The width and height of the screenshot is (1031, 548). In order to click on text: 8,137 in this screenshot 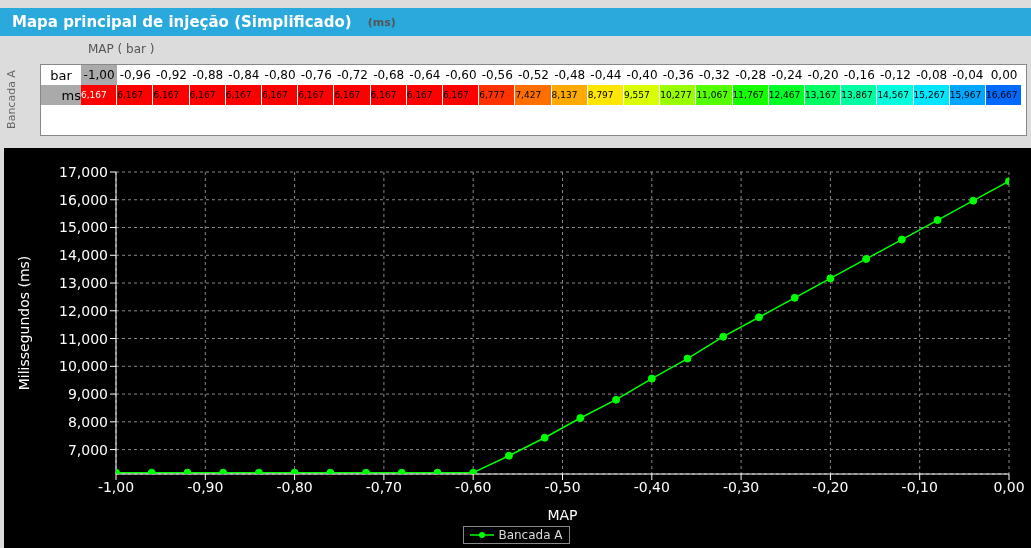, I will do `click(569, 95)`.